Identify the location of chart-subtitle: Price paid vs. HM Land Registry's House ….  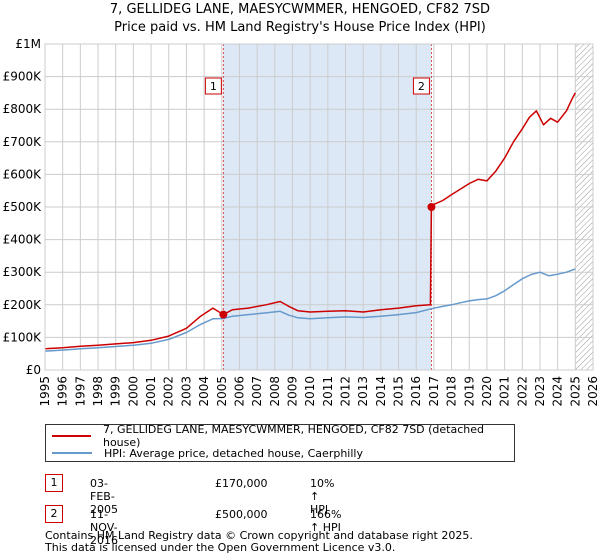
(300, 27).